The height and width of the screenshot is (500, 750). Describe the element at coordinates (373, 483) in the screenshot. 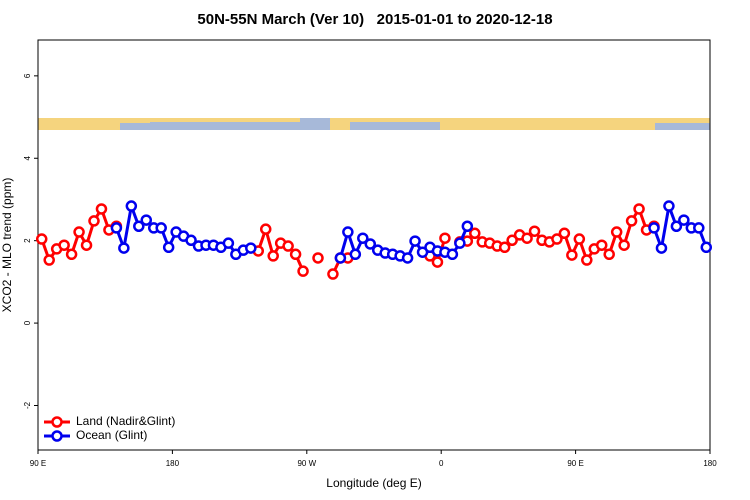

I see `x-axis-title: Longitude (deg E)` at that location.